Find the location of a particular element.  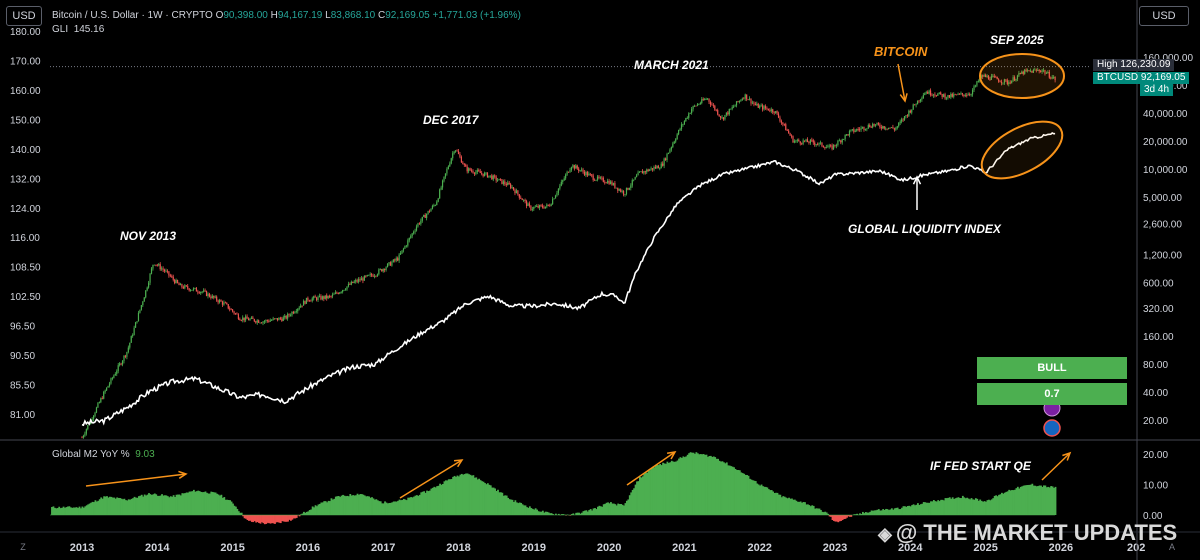

x-tick-label: 202 is located at coordinates (1136, 548).